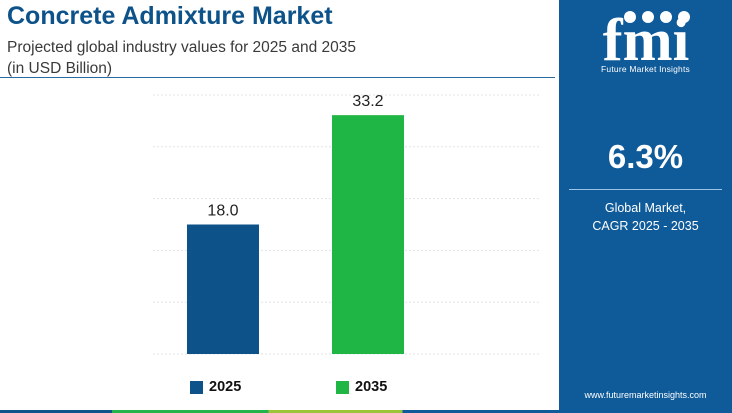 The image size is (732, 413). Describe the element at coordinates (196, 387) in the screenshot. I see `legend-swatch-2025` at that location.